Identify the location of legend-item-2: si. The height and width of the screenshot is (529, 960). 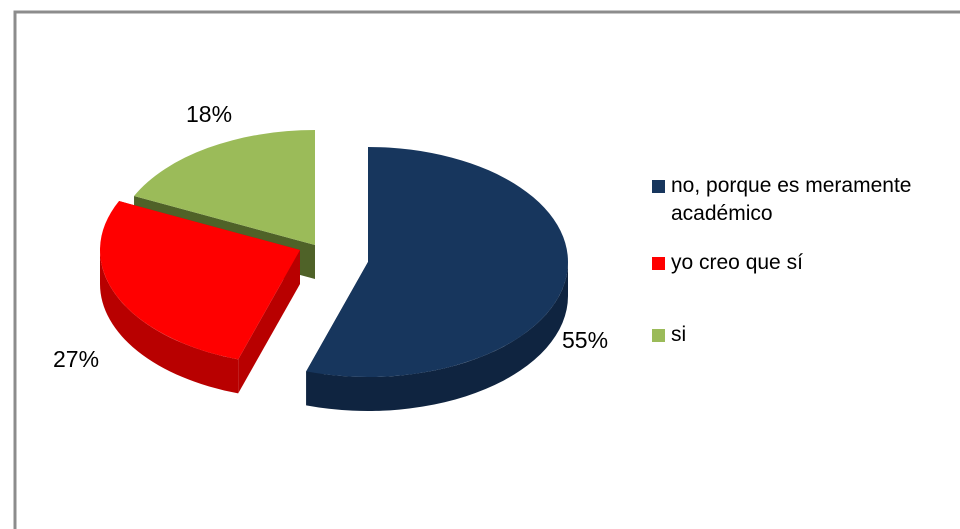
(806, 335).